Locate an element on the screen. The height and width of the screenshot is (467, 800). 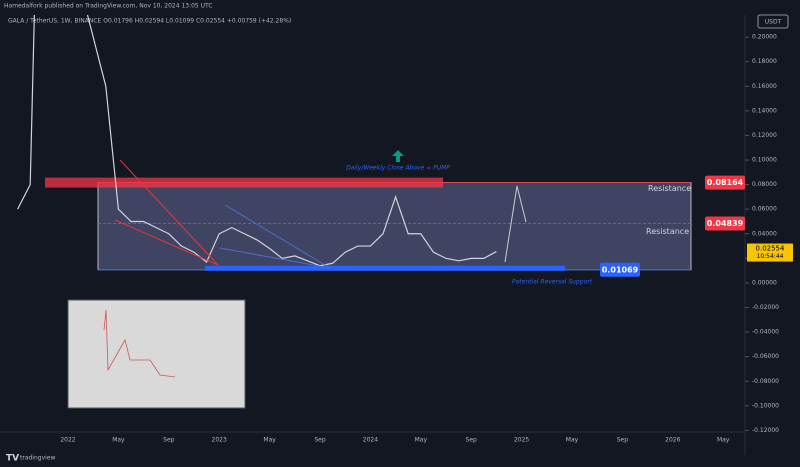
x-tick-label: 2026 is located at coordinates (672, 440).